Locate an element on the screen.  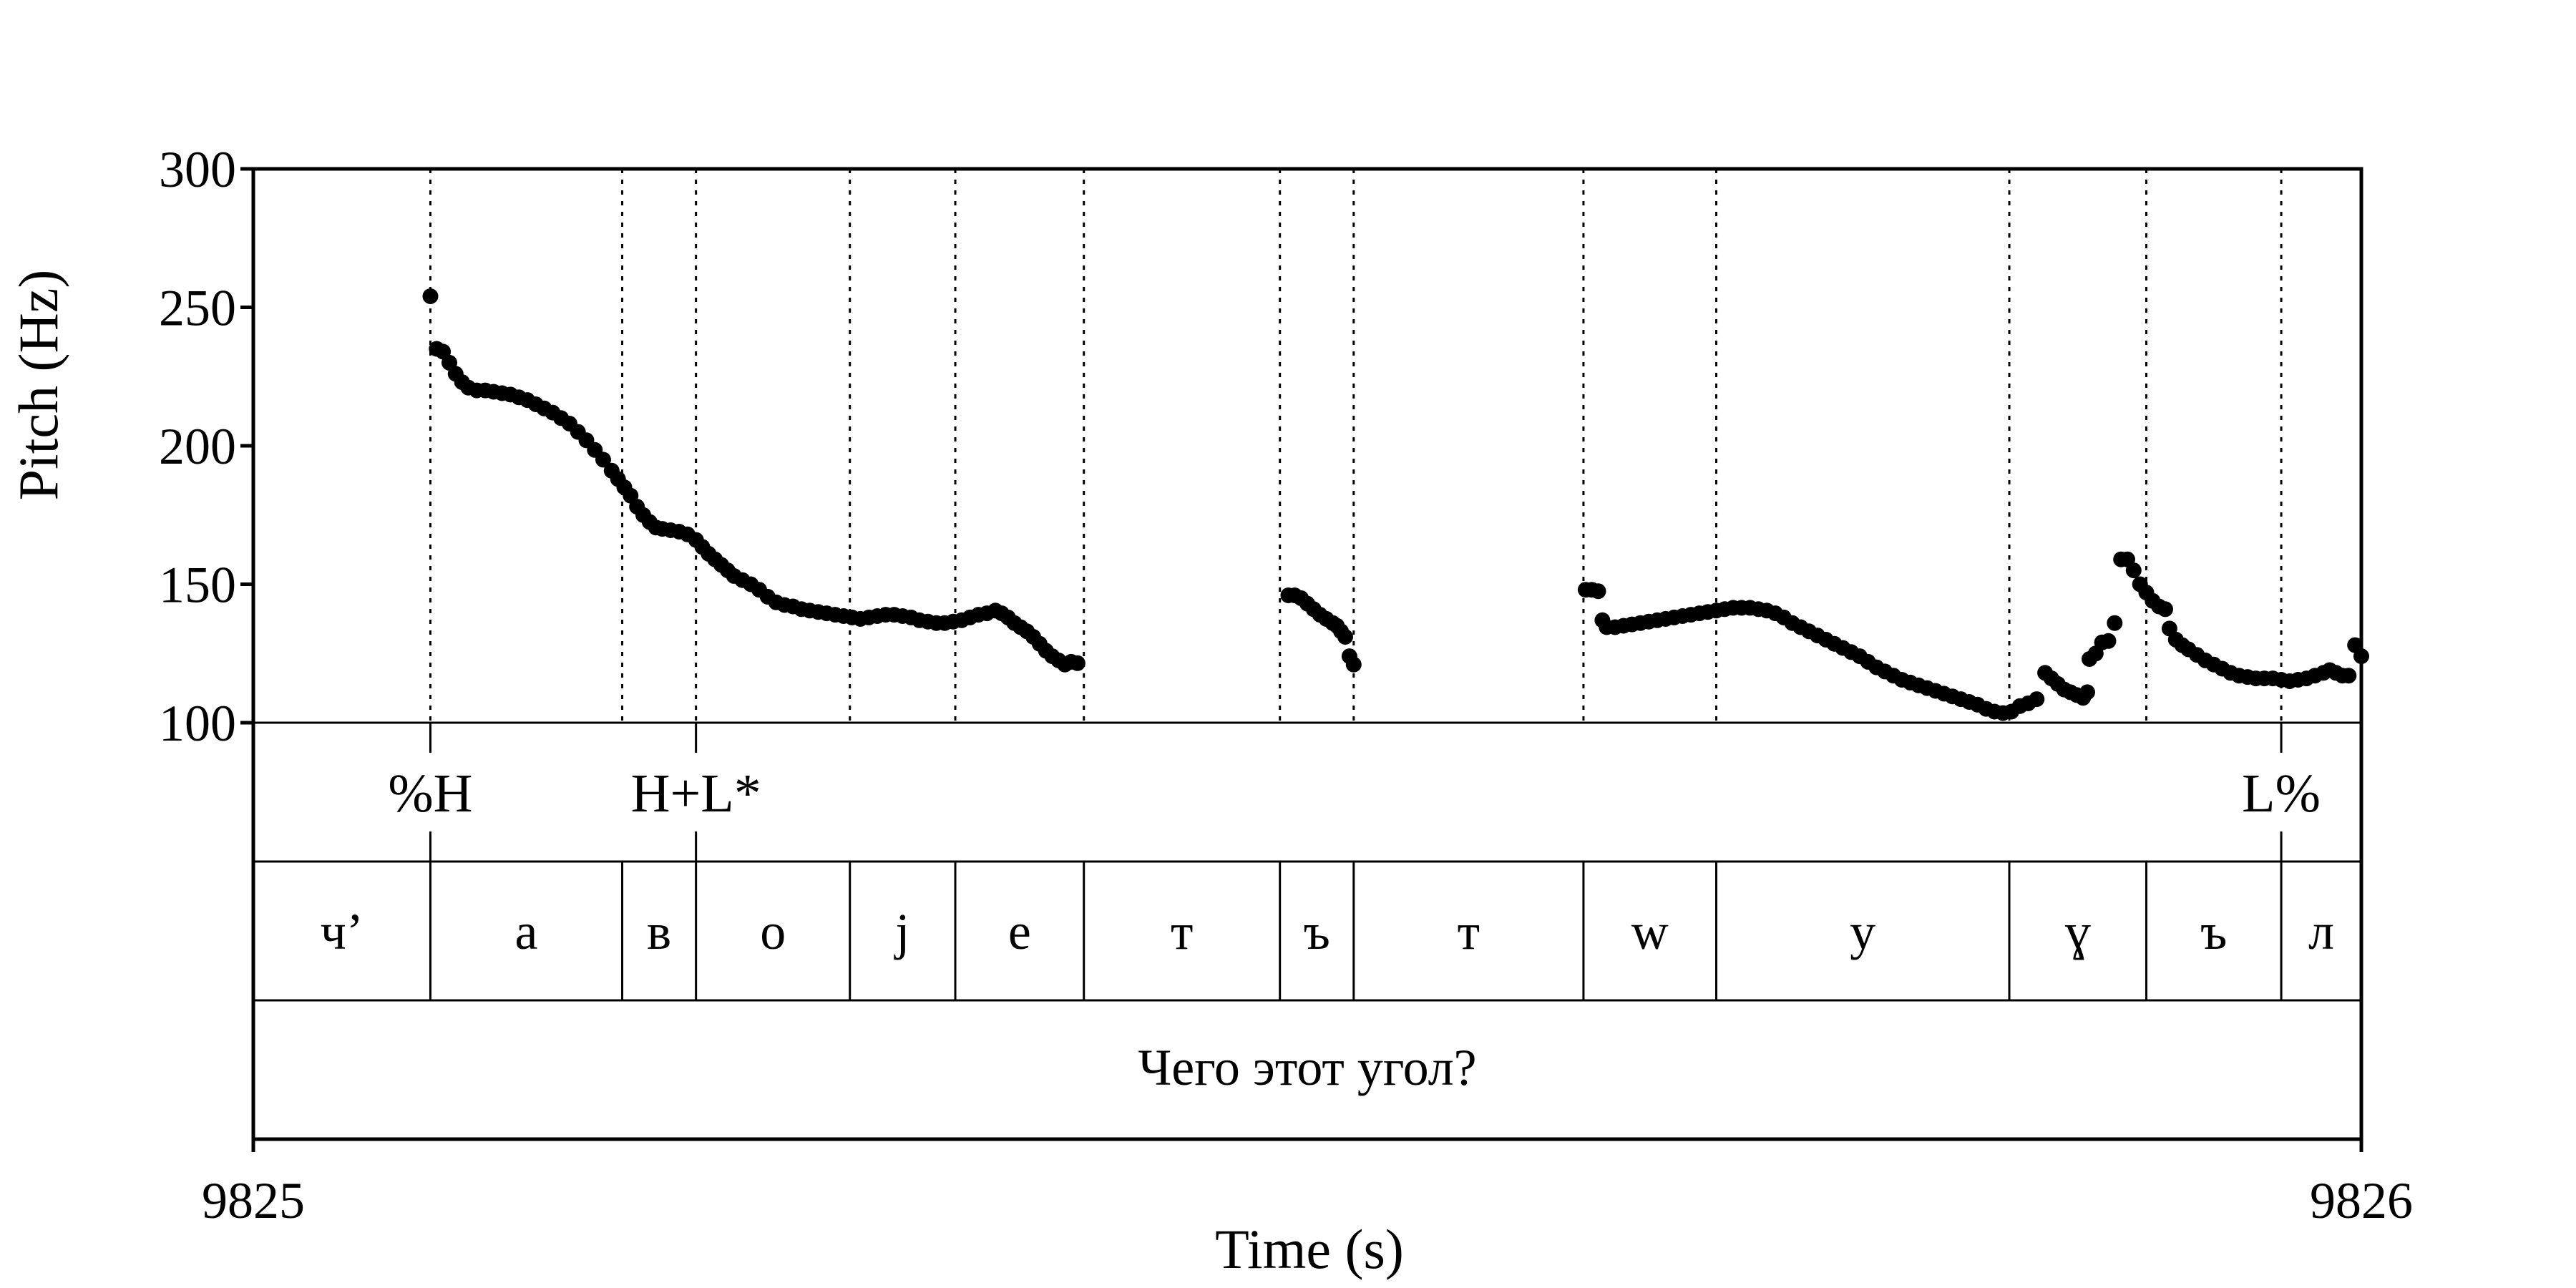
y-axis-title: Pitch (Hz) is located at coordinates (38, 385).